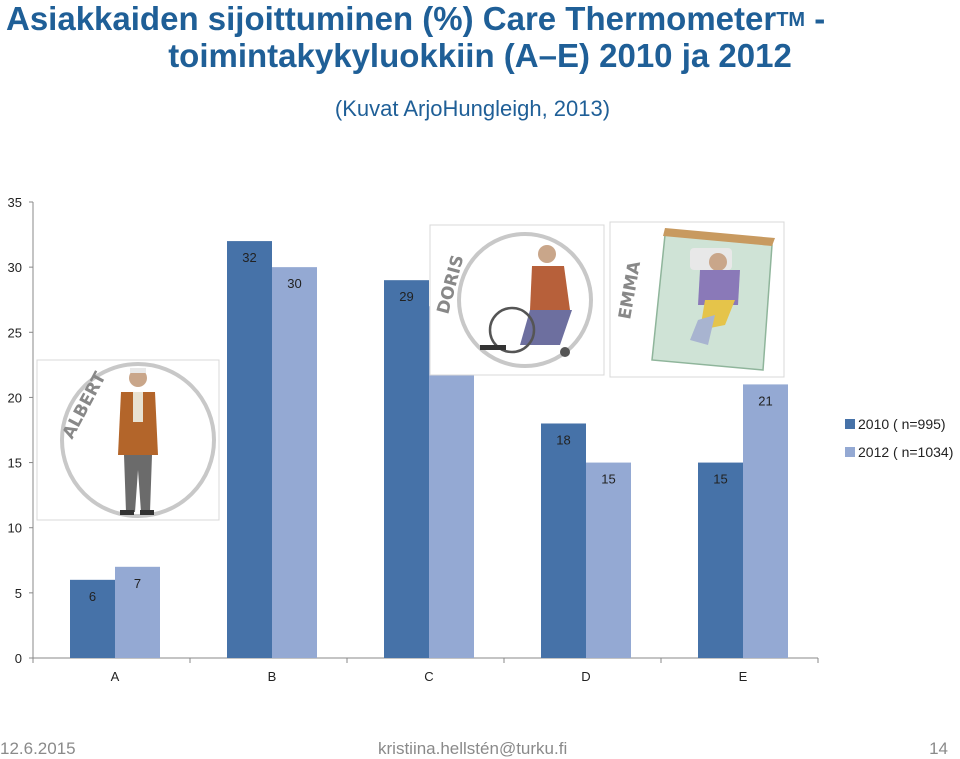  I want to click on y-tick-label: 30, so click(15, 267).